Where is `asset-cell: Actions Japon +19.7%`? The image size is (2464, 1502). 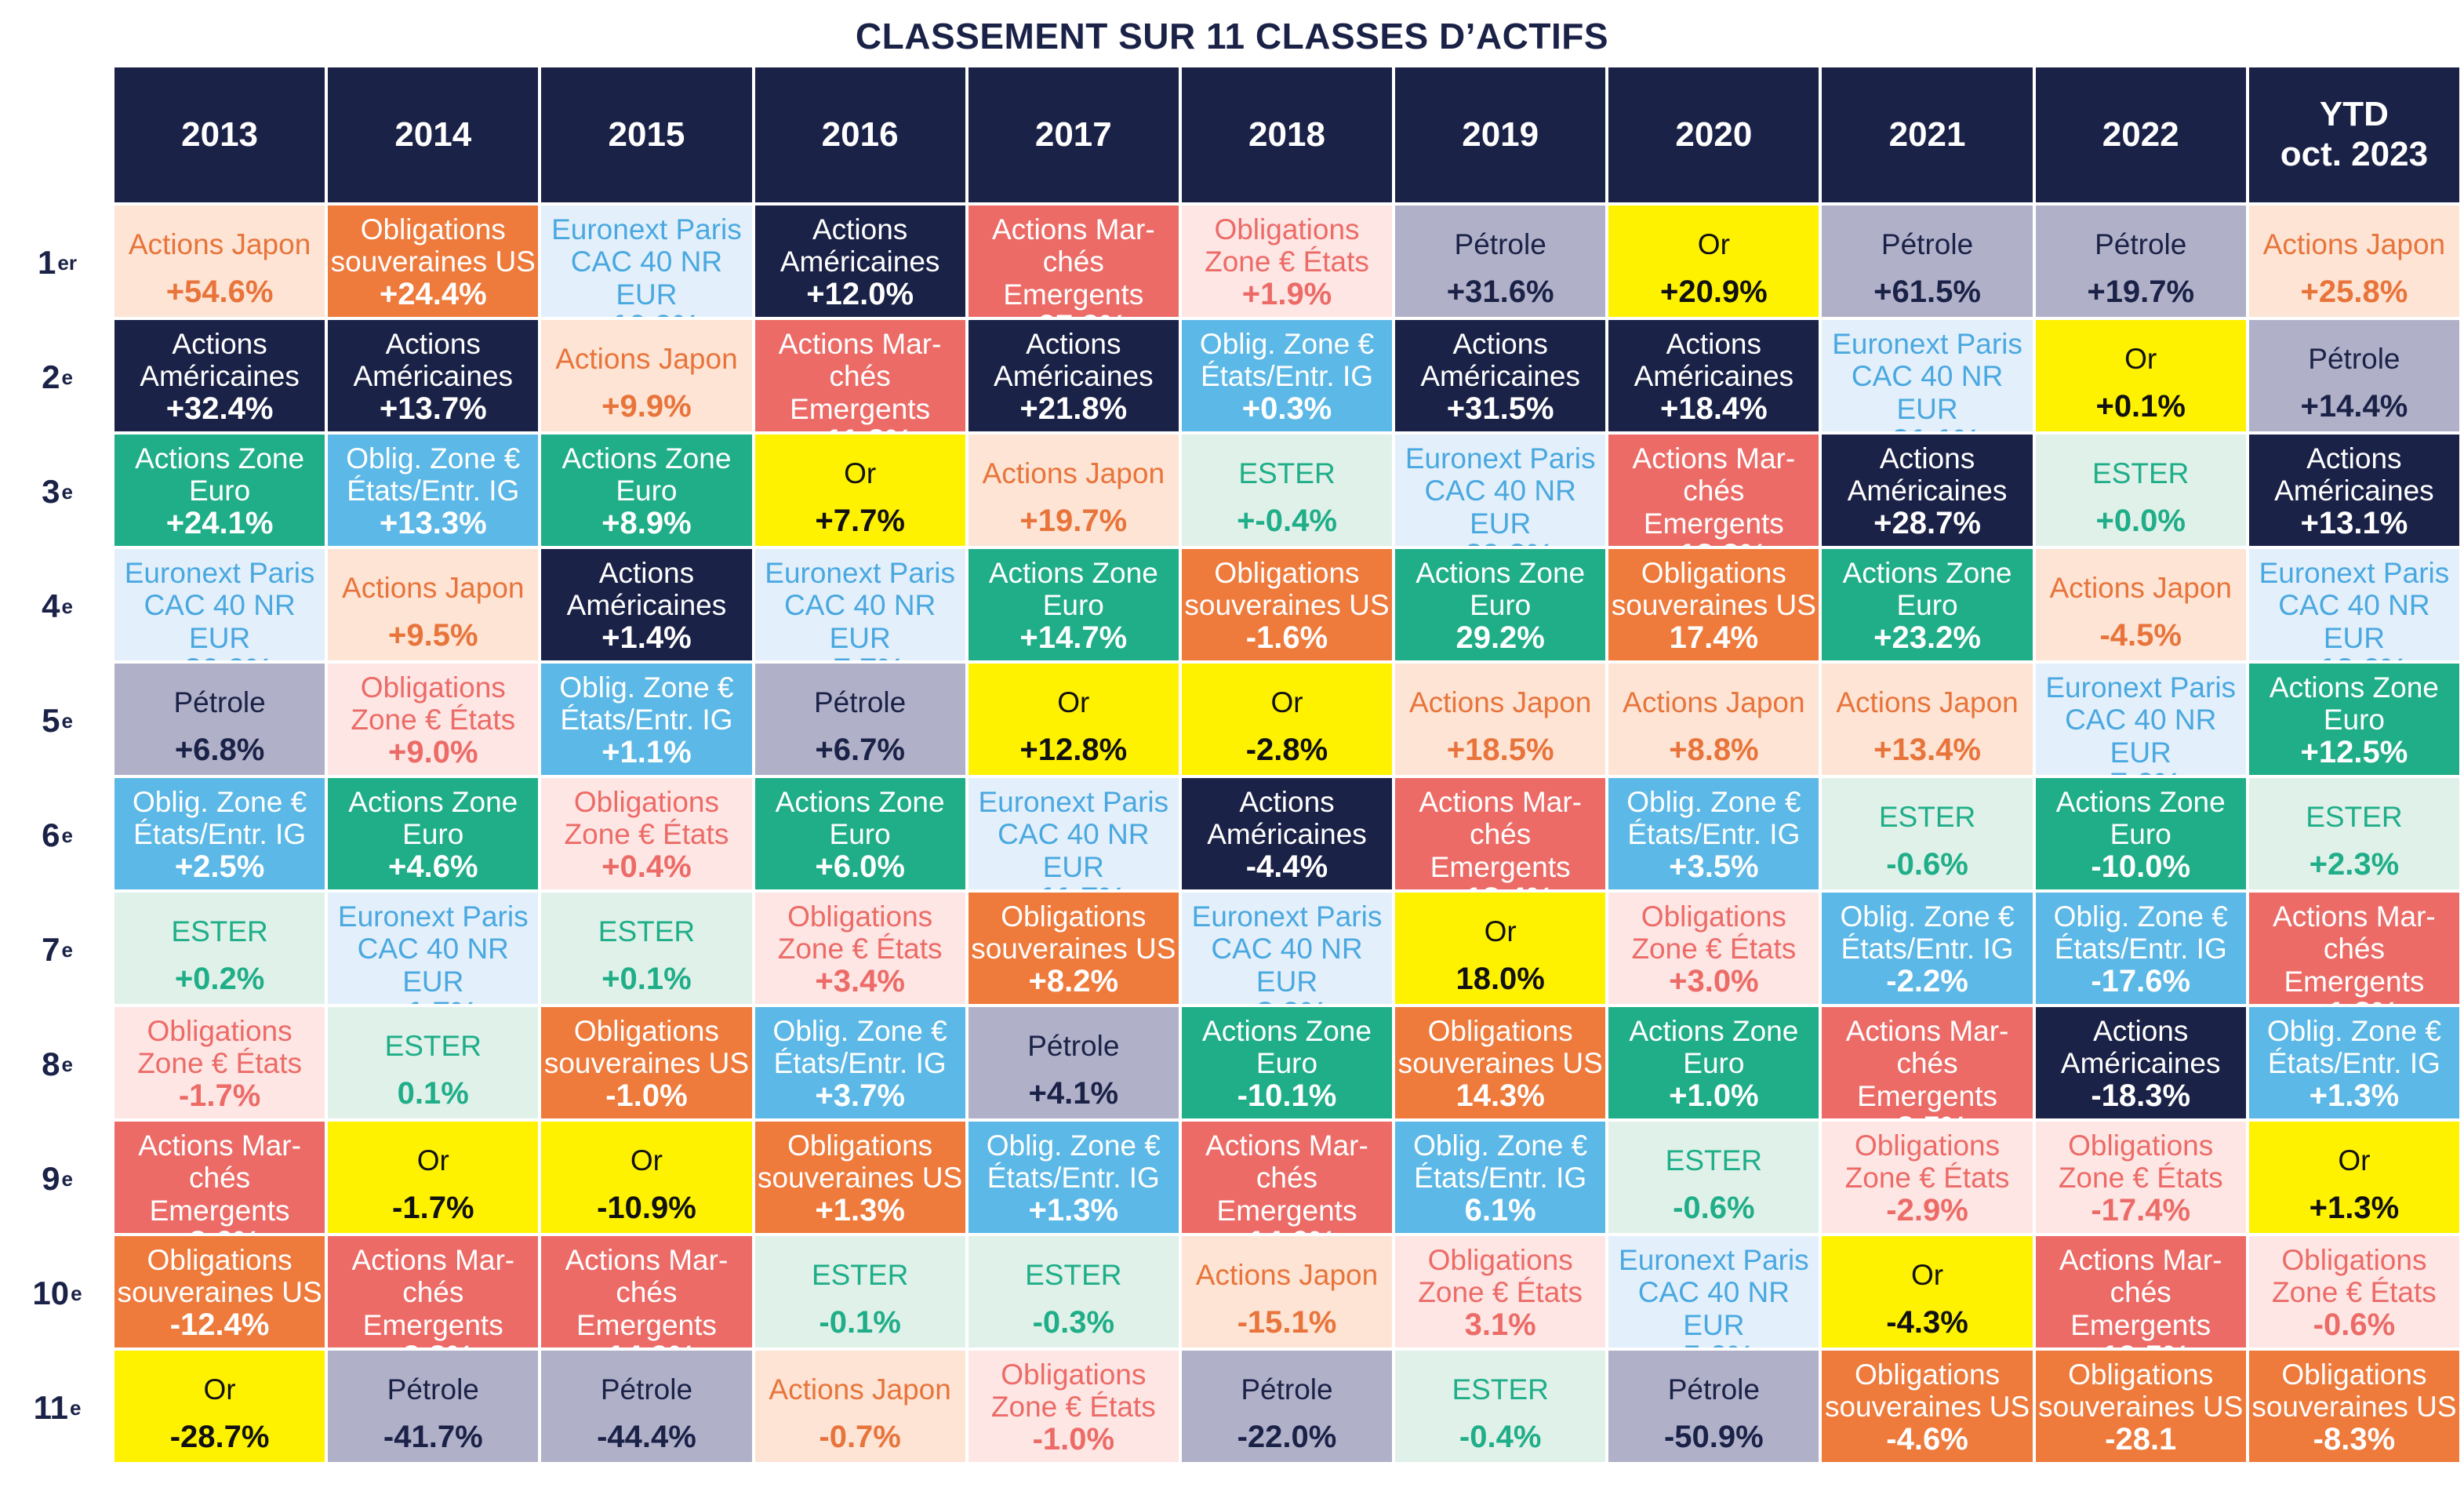 asset-cell: Actions Japon +19.7% is located at coordinates (1073, 490).